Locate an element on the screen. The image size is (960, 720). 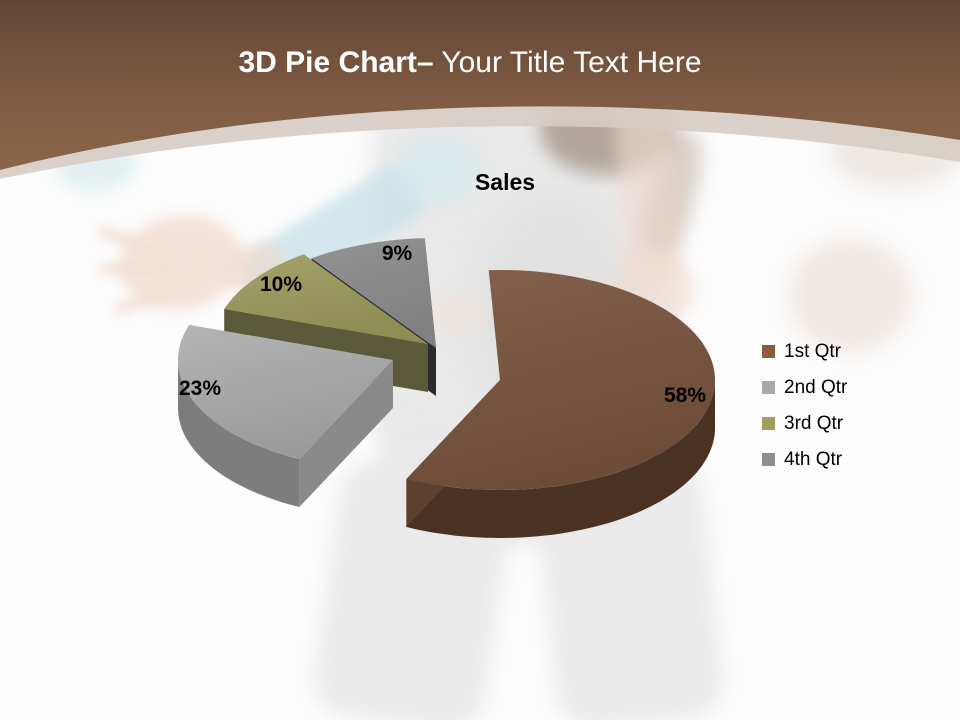
chart-legend: 1st Qtr 2nd Qtr 3rd Qtr 4th Qtr is located at coordinates (804, 412).